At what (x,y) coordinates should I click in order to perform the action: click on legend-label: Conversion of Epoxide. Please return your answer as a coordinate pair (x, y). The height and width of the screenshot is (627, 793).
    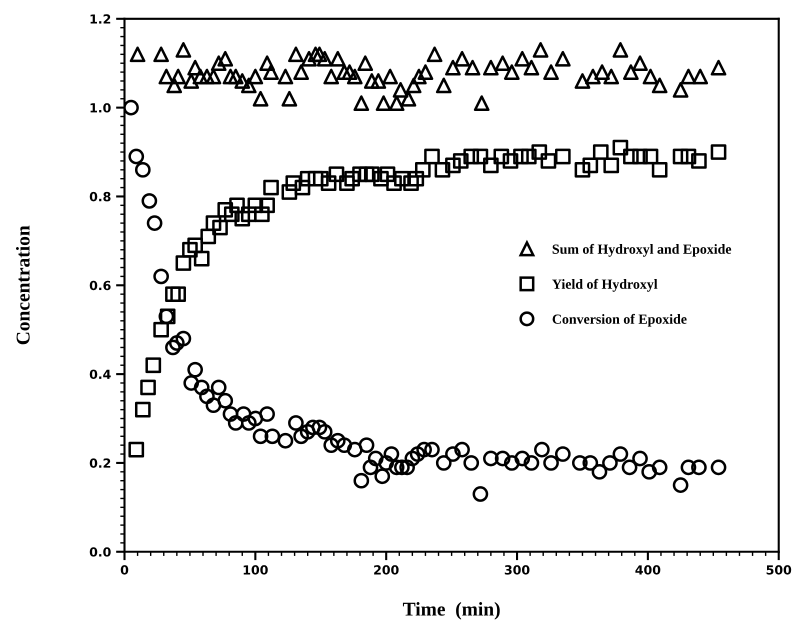
    Looking at the image, I should click on (619, 320).